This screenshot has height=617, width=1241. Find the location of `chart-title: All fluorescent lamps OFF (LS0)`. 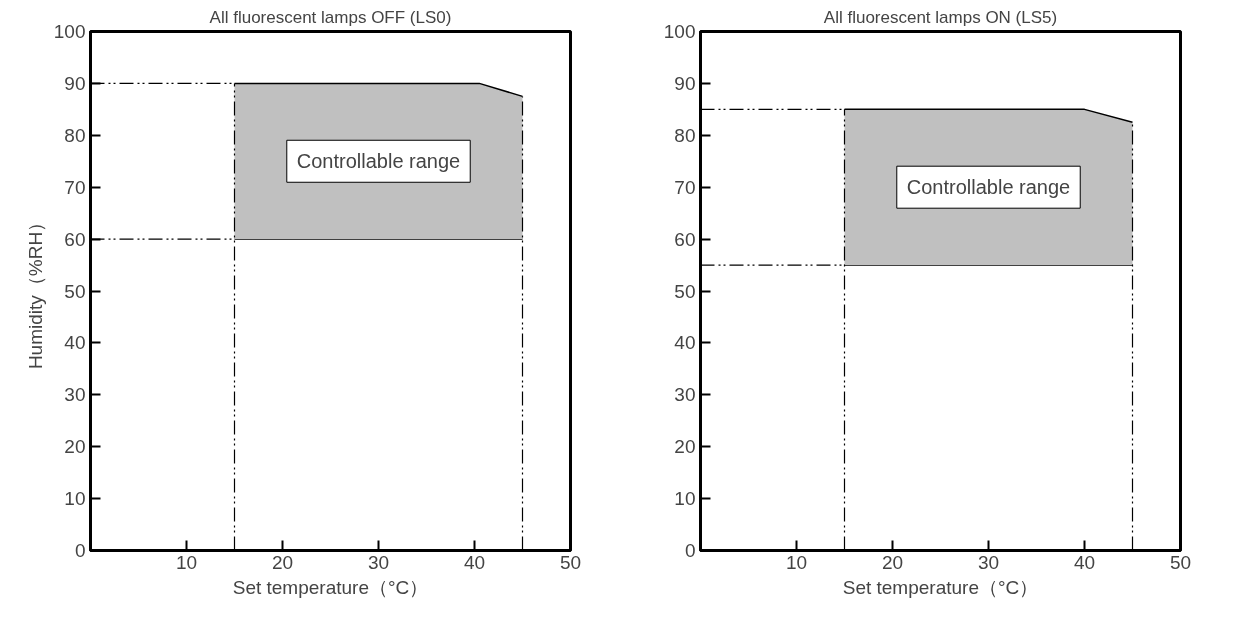

chart-title: All fluorescent lamps OFF (LS0) is located at coordinates (330, 17).